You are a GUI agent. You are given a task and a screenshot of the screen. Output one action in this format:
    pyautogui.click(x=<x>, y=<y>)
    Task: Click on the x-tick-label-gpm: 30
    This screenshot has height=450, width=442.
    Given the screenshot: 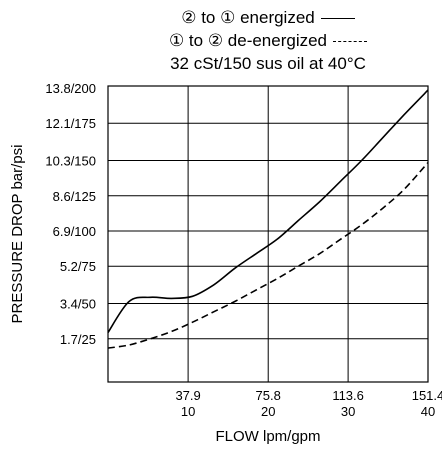 What is the action you would take?
    pyautogui.click(x=348, y=411)
    